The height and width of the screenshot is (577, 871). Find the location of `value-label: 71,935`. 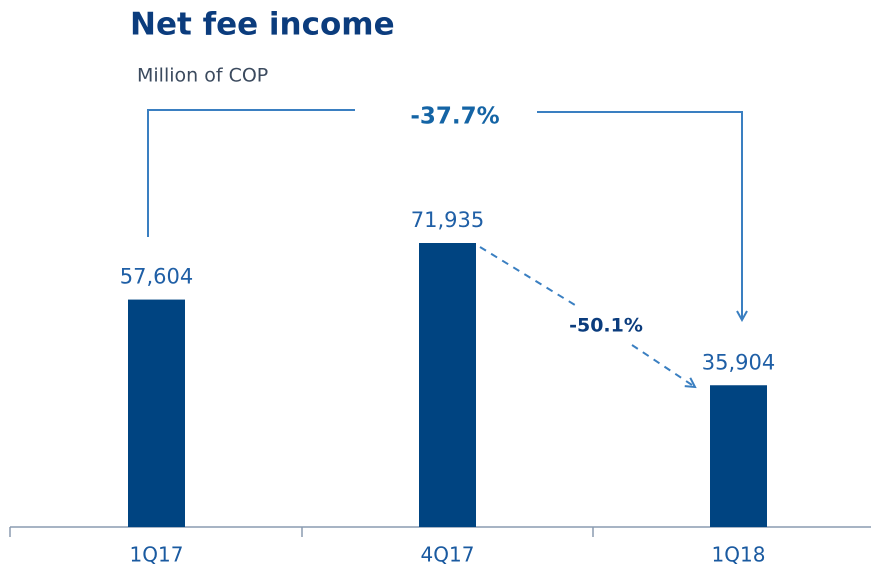

value-label: 71,935 is located at coordinates (447, 220).